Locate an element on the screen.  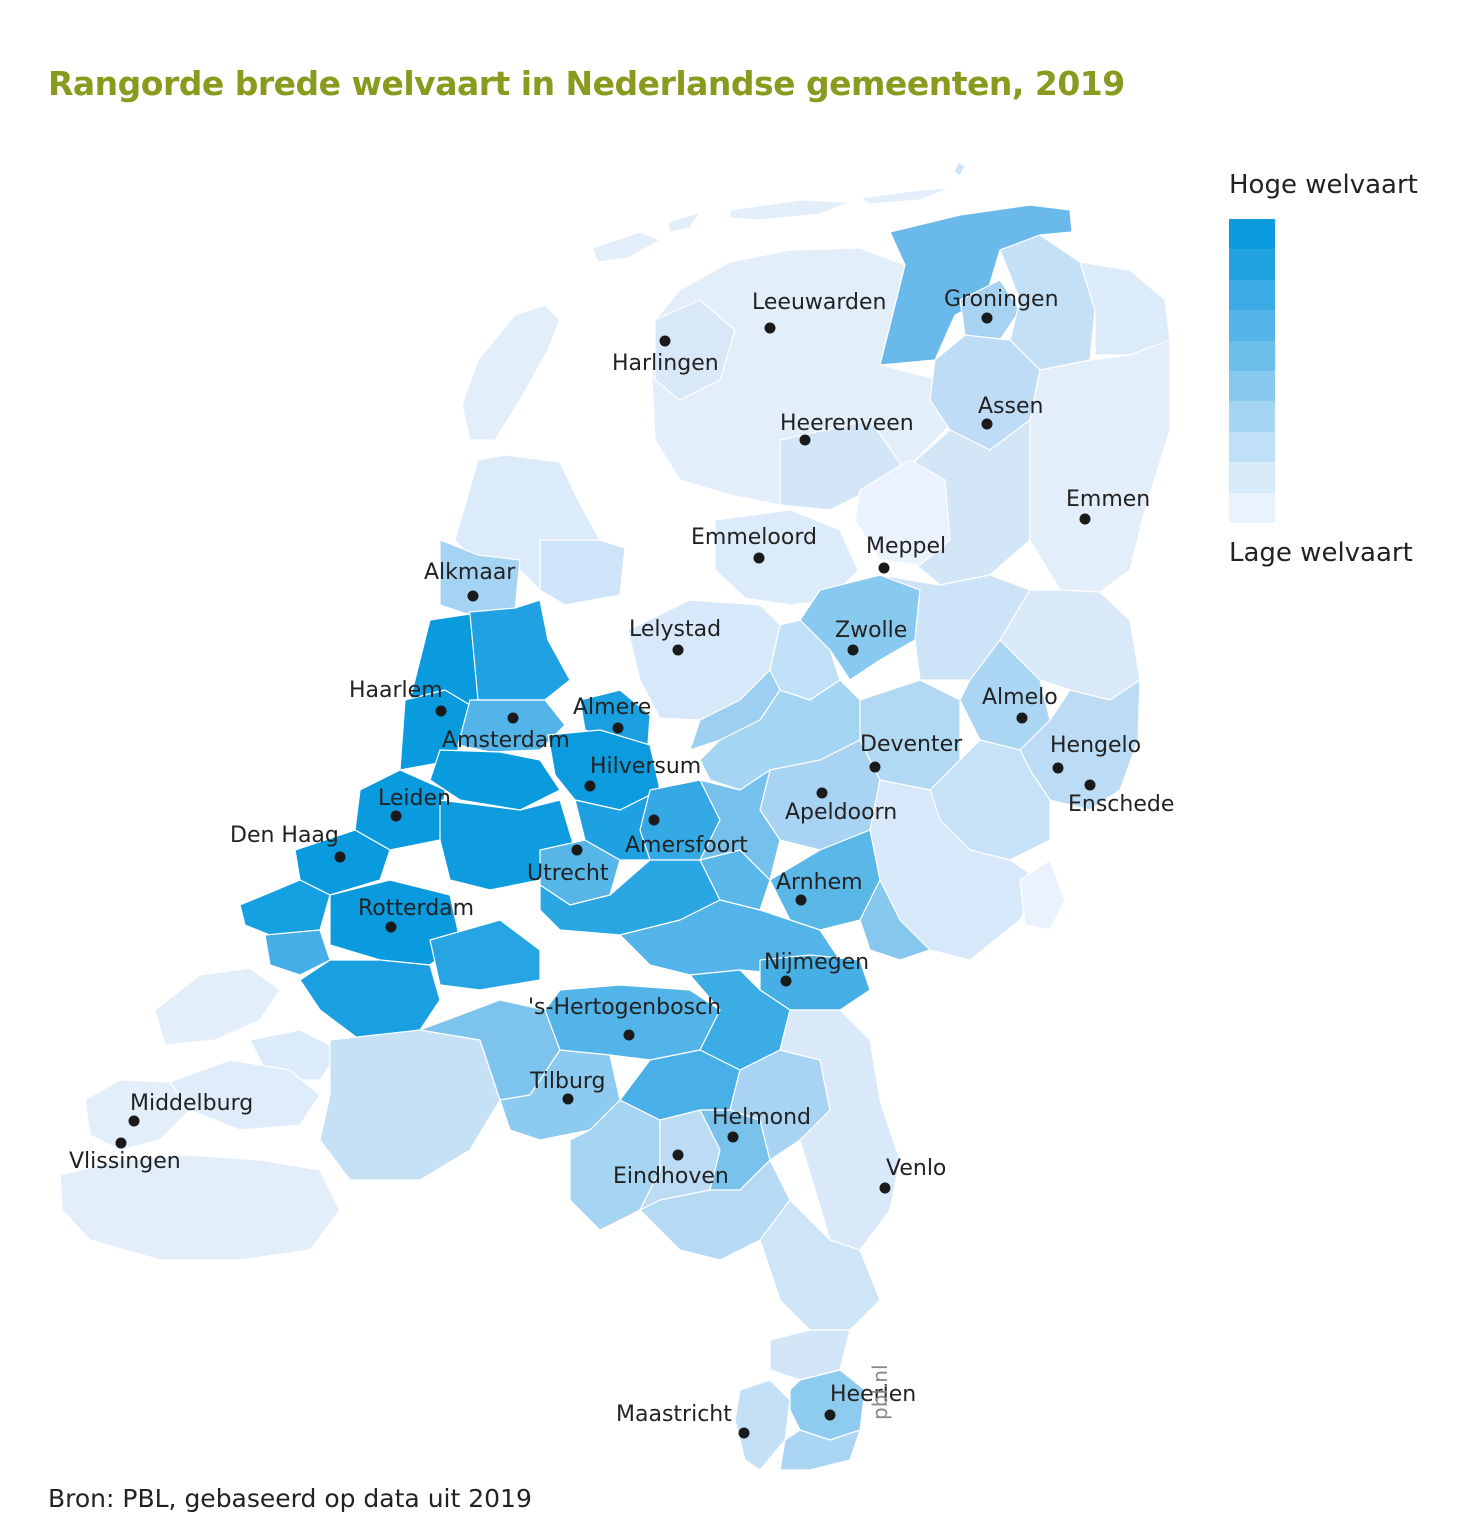
city-dot-emmen is located at coordinates (1085, 519).